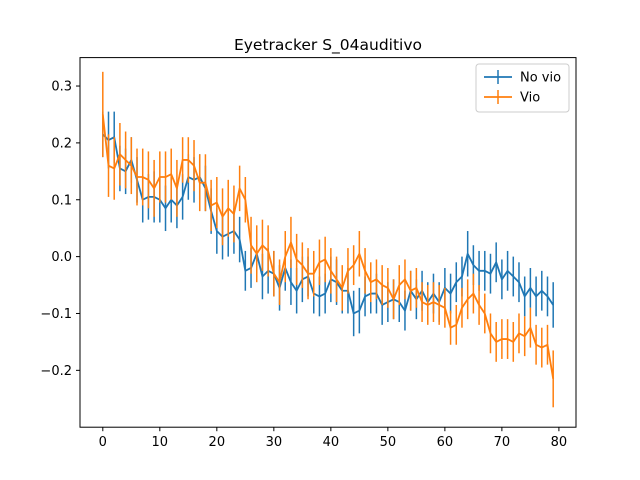  I want to click on x-tick-label: 50, so click(388, 442).